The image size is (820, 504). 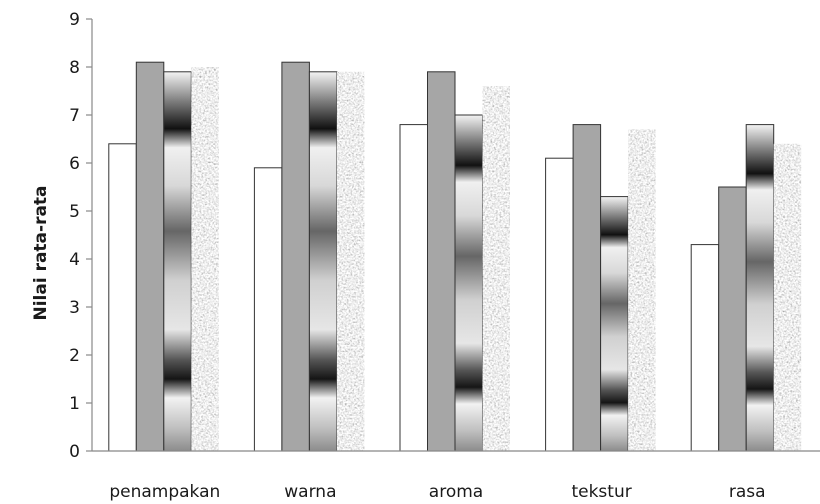 What do you see at coordinates (74, 212) in the screenshot?
I see `y-tick-label: 5` at bounding box center [74, 212].